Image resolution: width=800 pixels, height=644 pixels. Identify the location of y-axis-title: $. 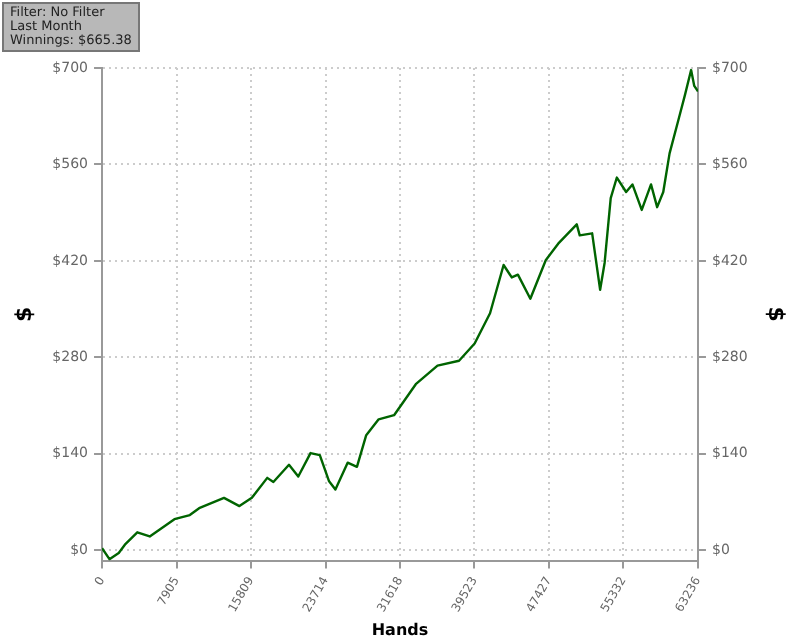
(23, 314).